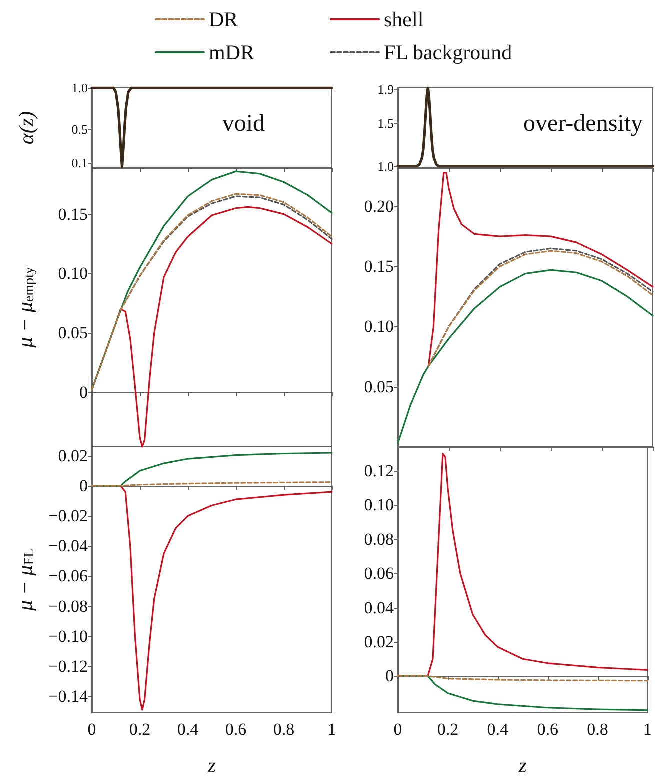 Image resolution: width=655 pixels, height=777 pixels. I want to click on y-tick-label: −0.12, so click(68, 666).